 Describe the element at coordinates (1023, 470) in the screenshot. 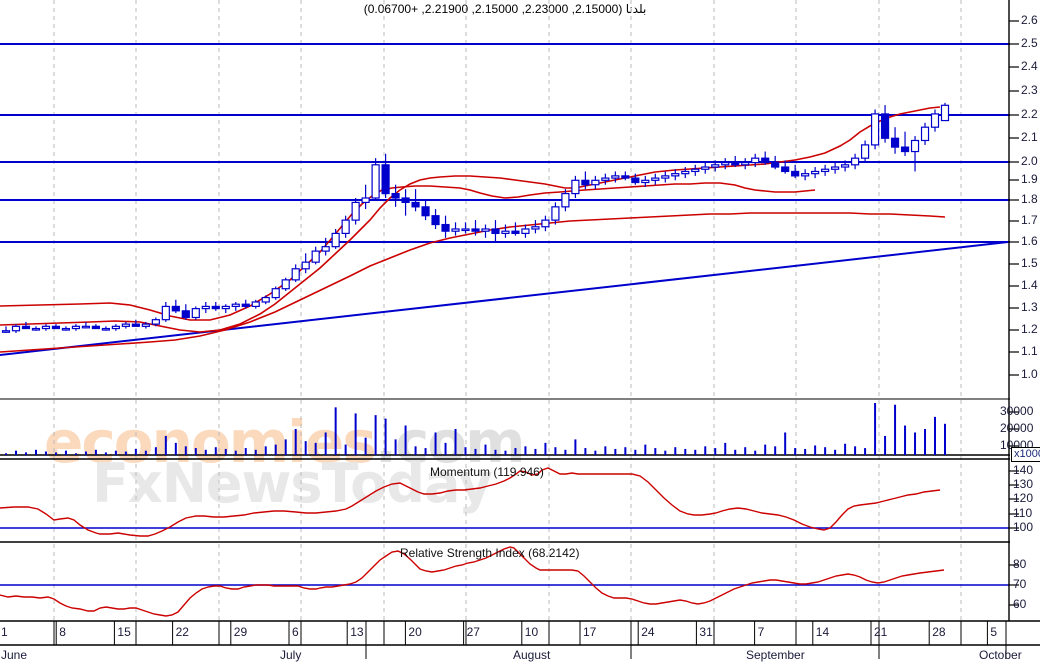

I see `momentum-axis-label: 140` at that location.